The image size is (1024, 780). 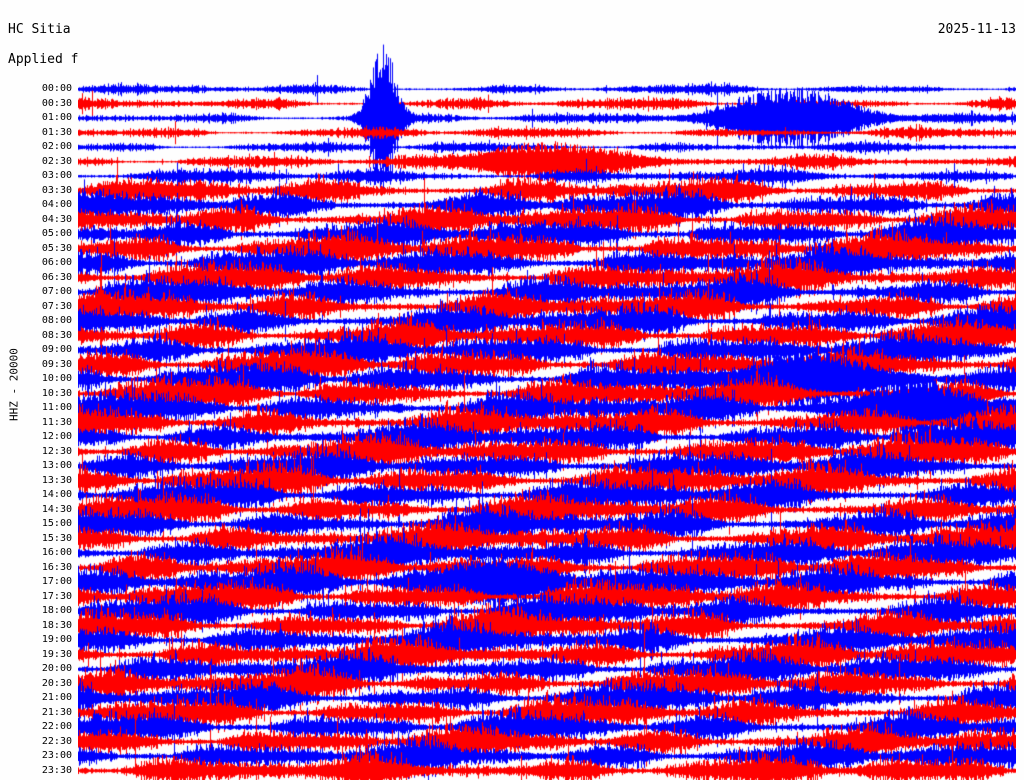 What do you see at coordinates (56, 320) in the screenshot?
I see `time-tick-label: 08:00` at bounding box center [56, 320].